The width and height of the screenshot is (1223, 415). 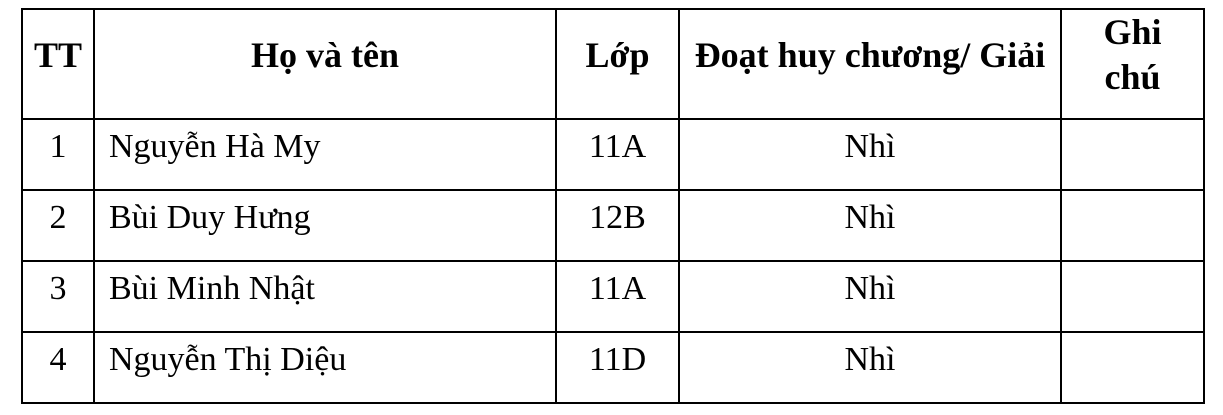 I want to click on cell-tt: 3, so click(x=58, y=296).